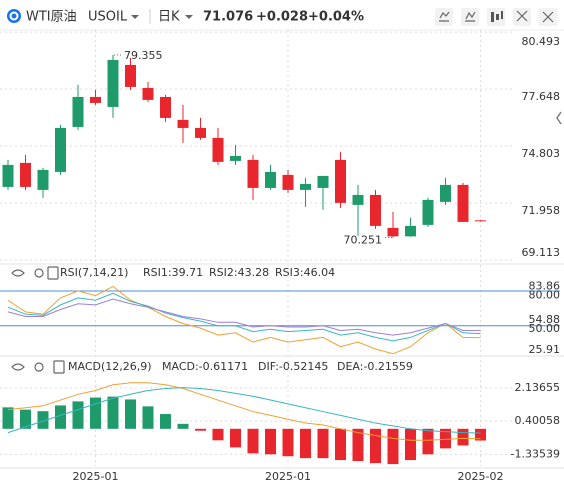  I want to click on indicator-button, so click(470, 17).